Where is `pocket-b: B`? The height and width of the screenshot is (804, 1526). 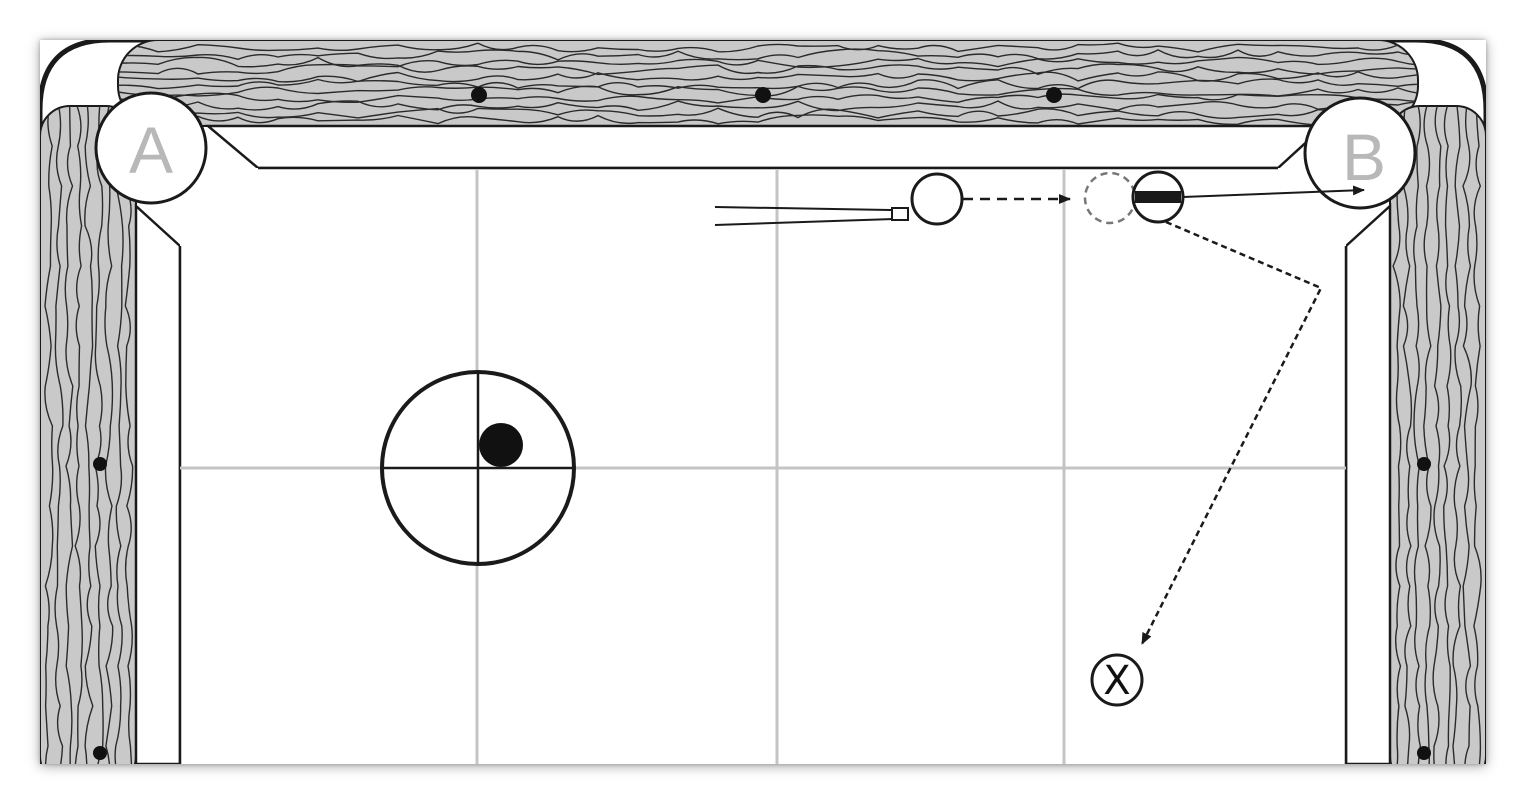
pocket-b: B is located at coordinates (1360, 153).